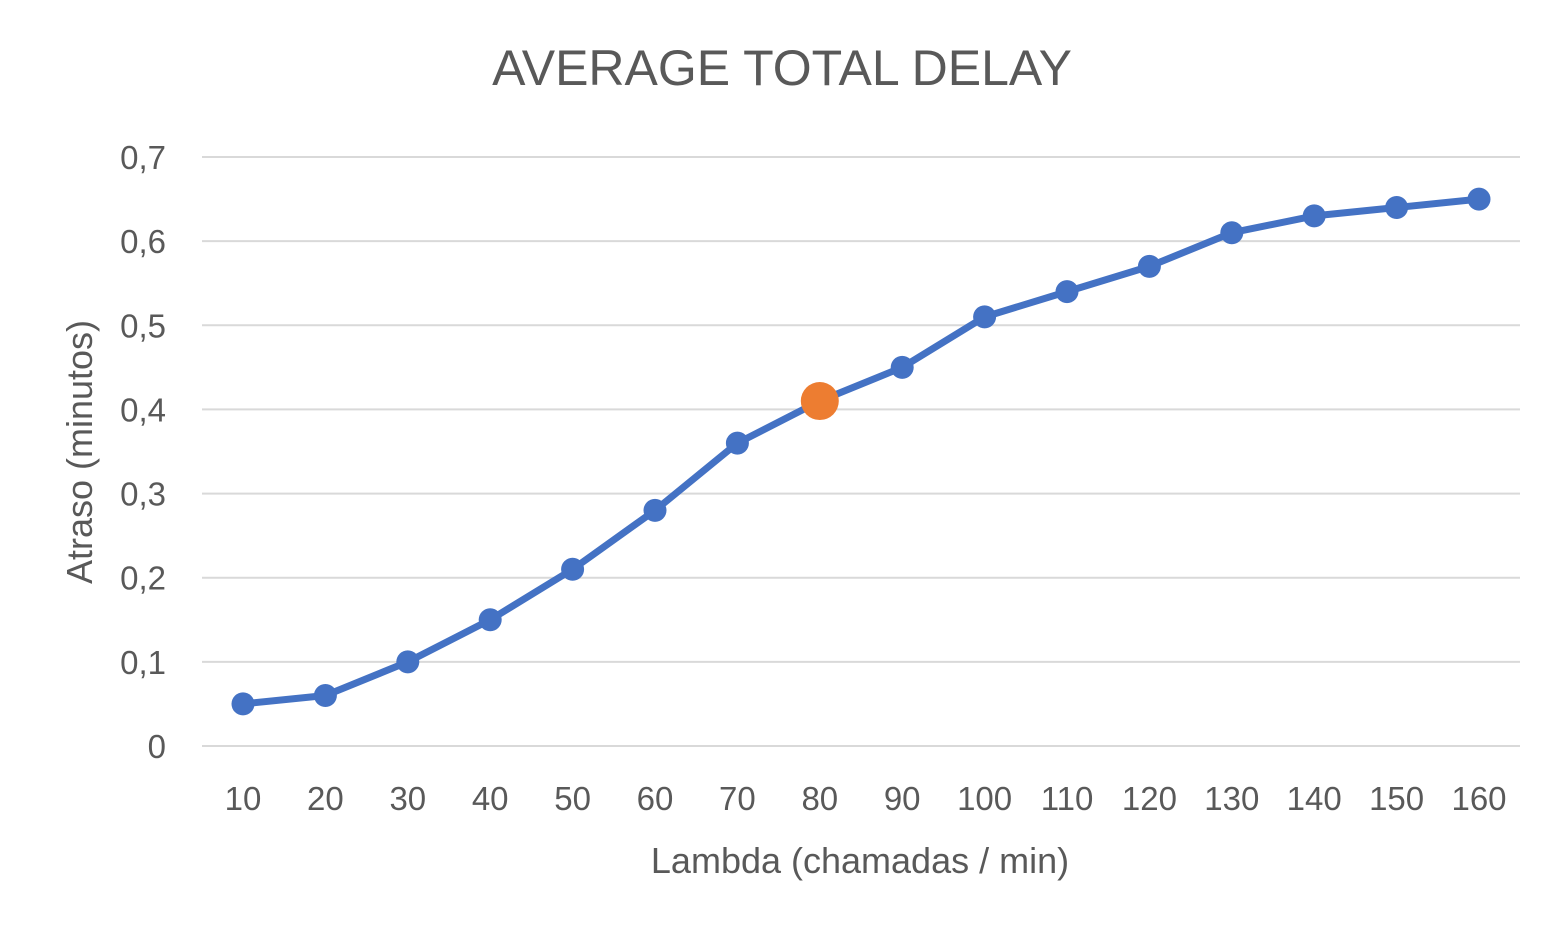  What do you see at coordinates (819, 798) in the screenshot?
I see `x-tick-label: 80` at bounding box center [819, 798].